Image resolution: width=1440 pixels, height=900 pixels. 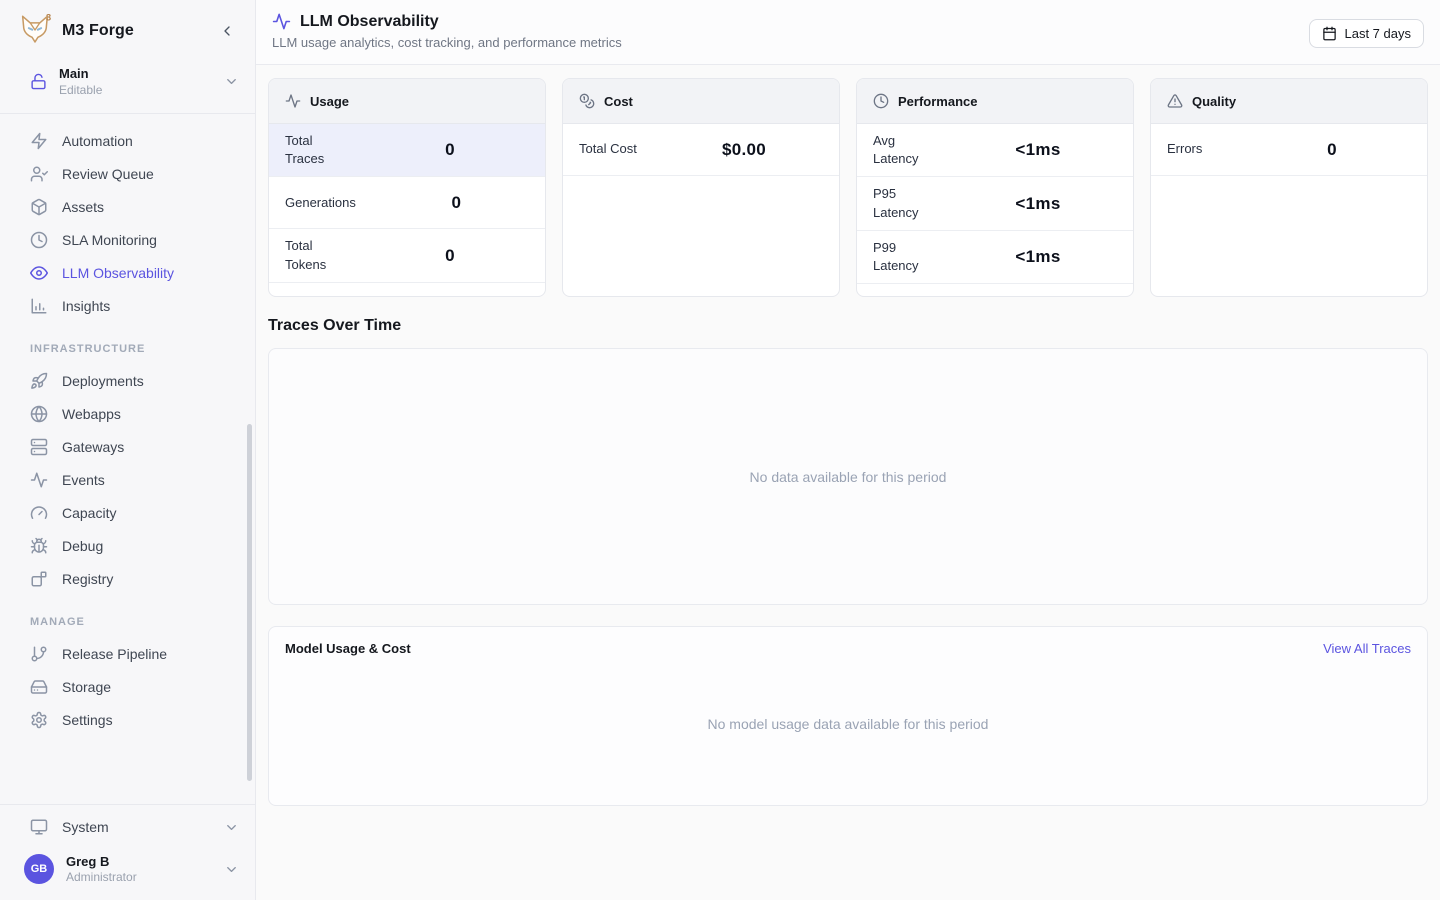 I want to click on metric-row-avg-latency: Avg Latency <1ms, so click(x=995, y=151).